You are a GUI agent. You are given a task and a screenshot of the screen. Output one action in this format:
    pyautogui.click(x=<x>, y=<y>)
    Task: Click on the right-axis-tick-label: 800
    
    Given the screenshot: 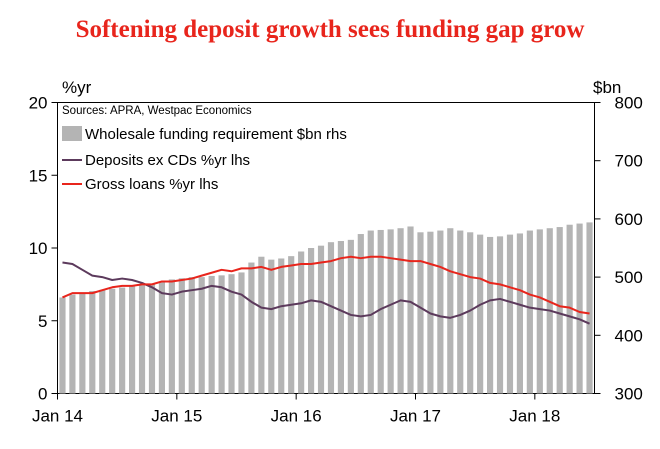 What is the action you would take?
    pyautogui.click(x=629, y=103)
    